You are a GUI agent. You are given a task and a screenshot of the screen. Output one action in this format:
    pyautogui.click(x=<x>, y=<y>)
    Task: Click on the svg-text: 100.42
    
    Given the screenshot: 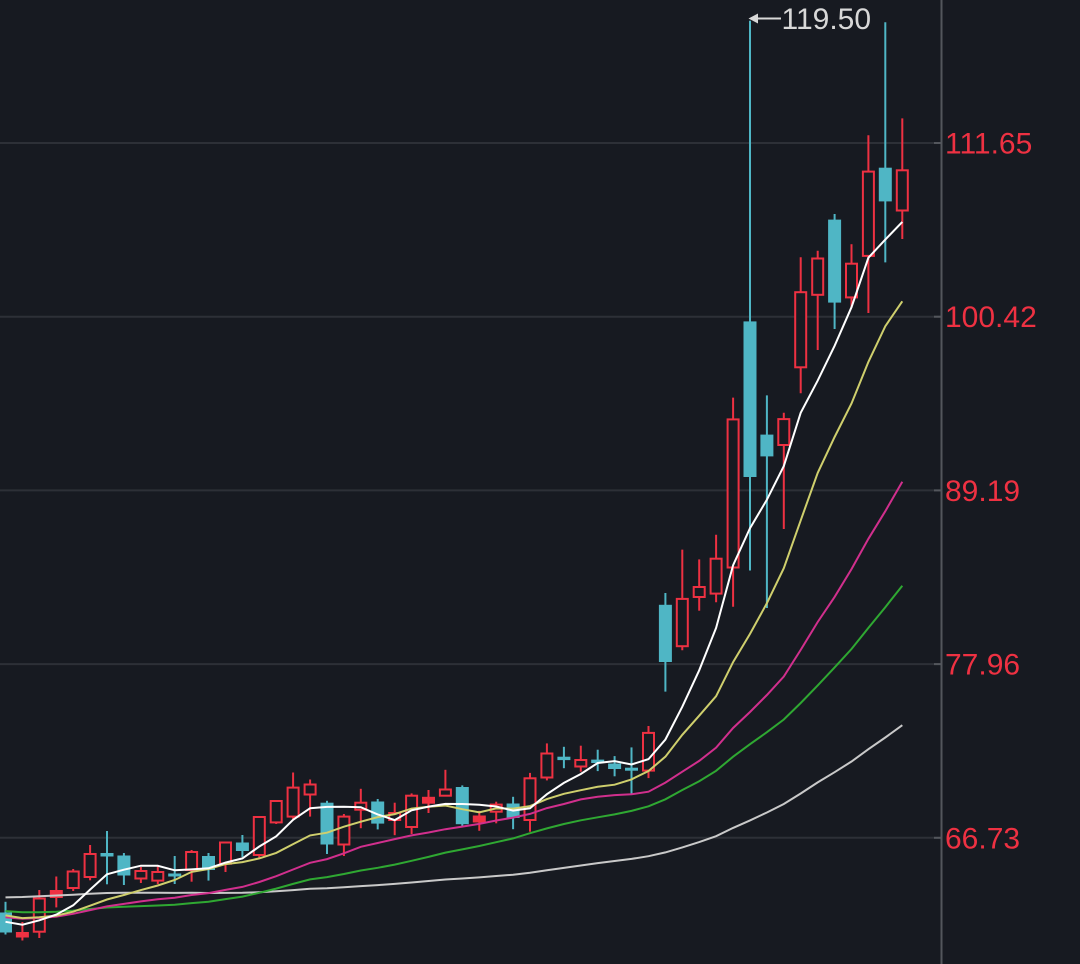 What is the action you would take?
    pyautogui.click(x=991, y=317)
    